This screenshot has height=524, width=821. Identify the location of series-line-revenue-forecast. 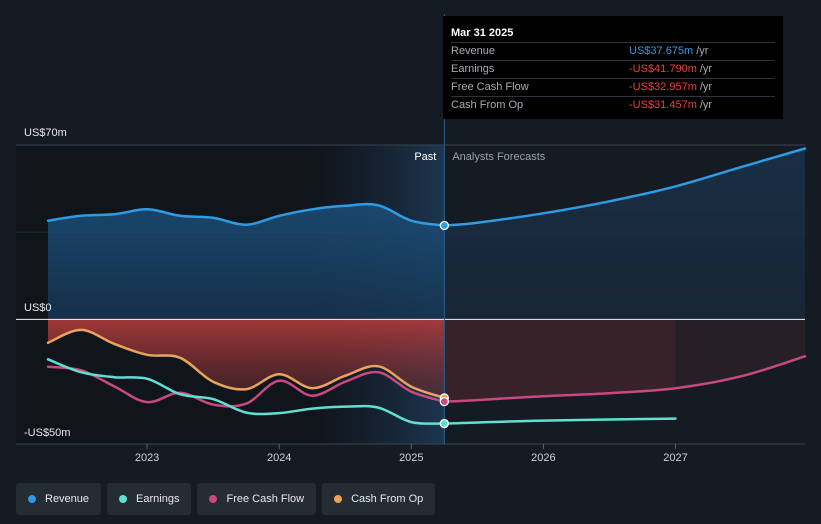
(625, 187).